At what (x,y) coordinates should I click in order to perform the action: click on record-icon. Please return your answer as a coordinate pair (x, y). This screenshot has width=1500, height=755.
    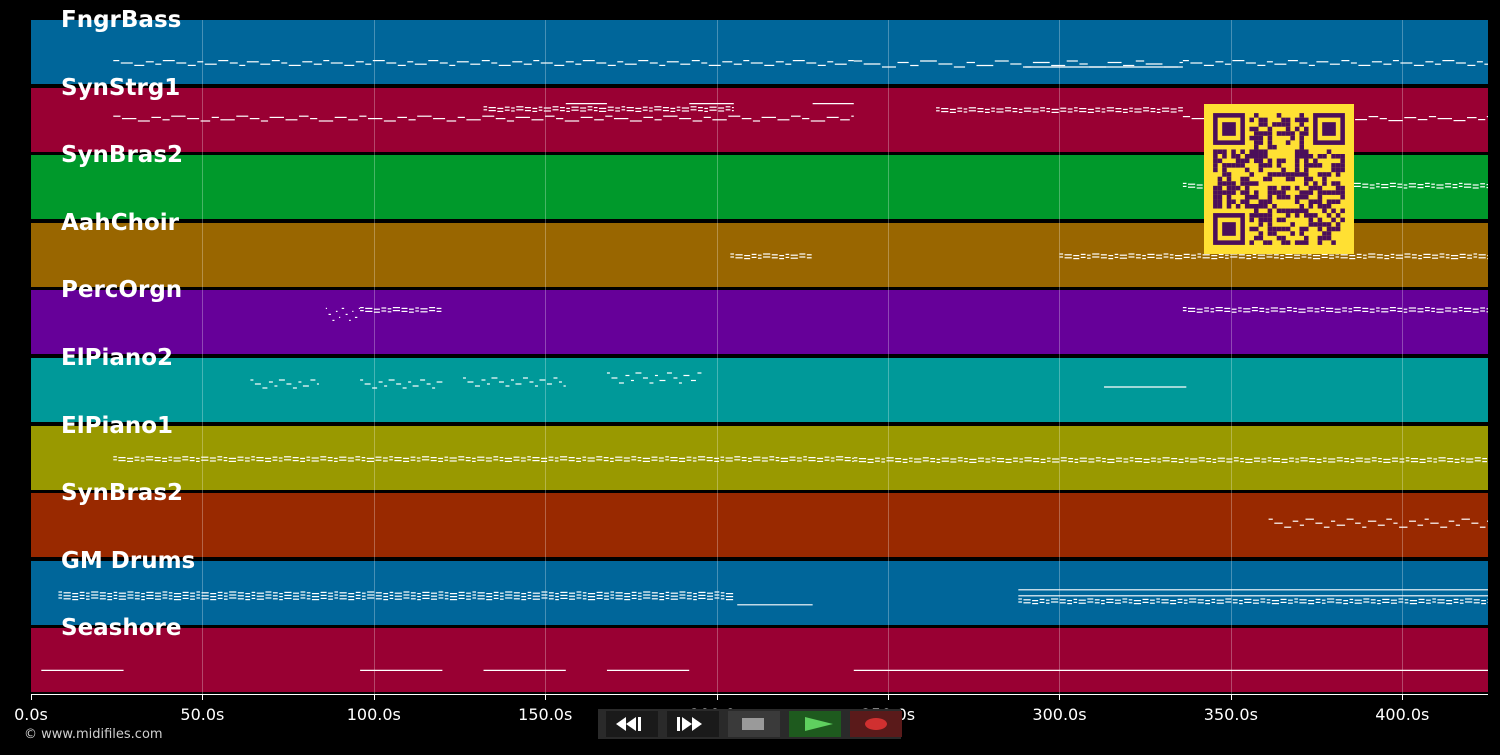
    Looking at the image, I should click on (876, 724).